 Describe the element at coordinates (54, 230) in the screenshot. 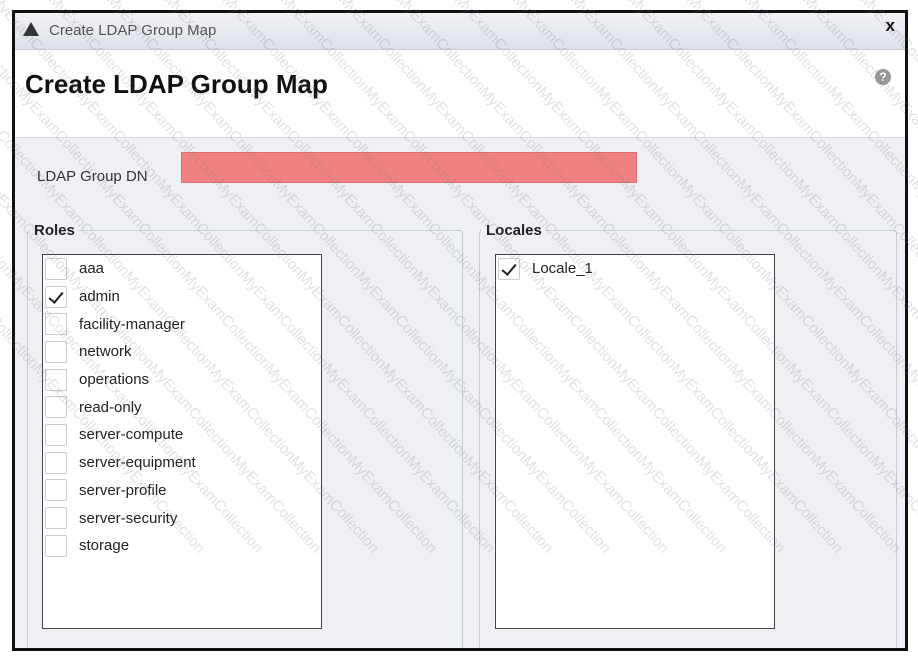

I see `roles-legend: Roles` at that location.